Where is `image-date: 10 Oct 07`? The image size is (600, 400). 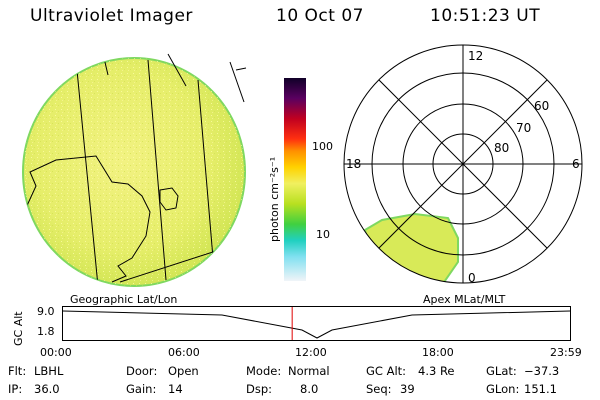 image-date: 10 Oct 07 is located at coordinates (320, 16).